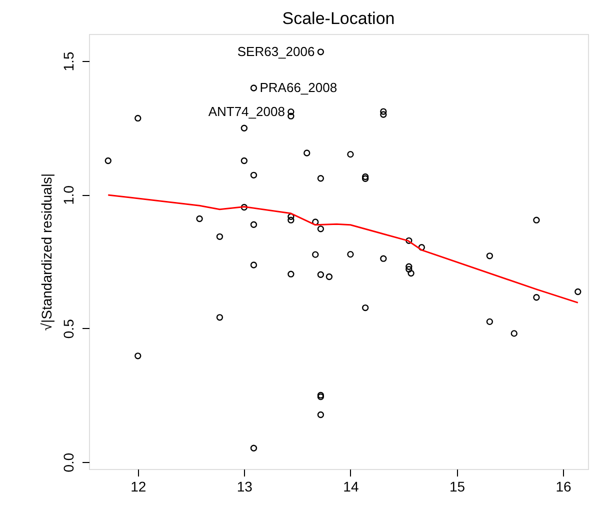 The image size is (591, 524). What do you see at coordinates (338, 18) in the screenshot?
I see `chart-title: Scale-Location` at bounding box center [338, 18].